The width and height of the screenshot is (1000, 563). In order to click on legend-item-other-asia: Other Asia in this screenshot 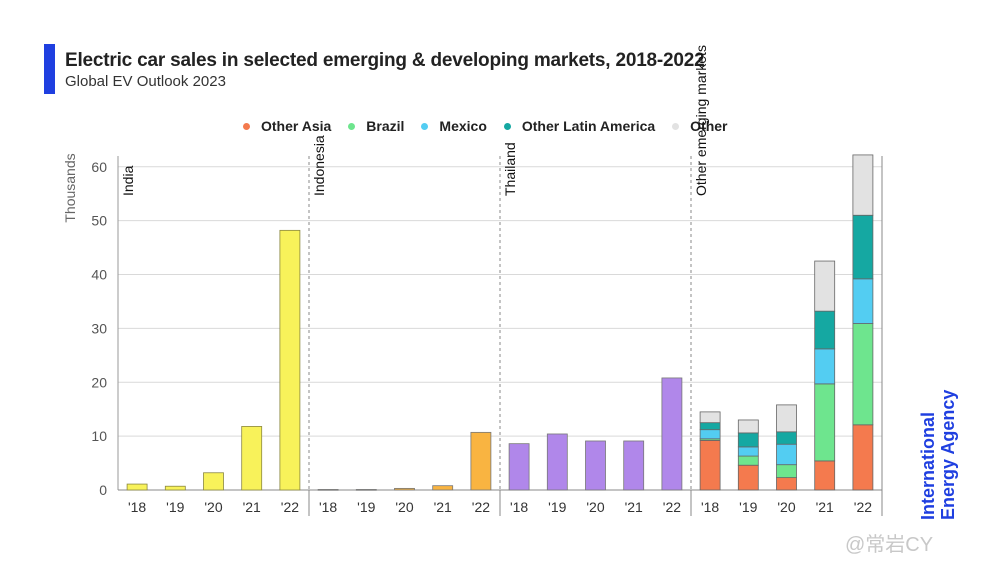, I will do `click(287, 126)`.